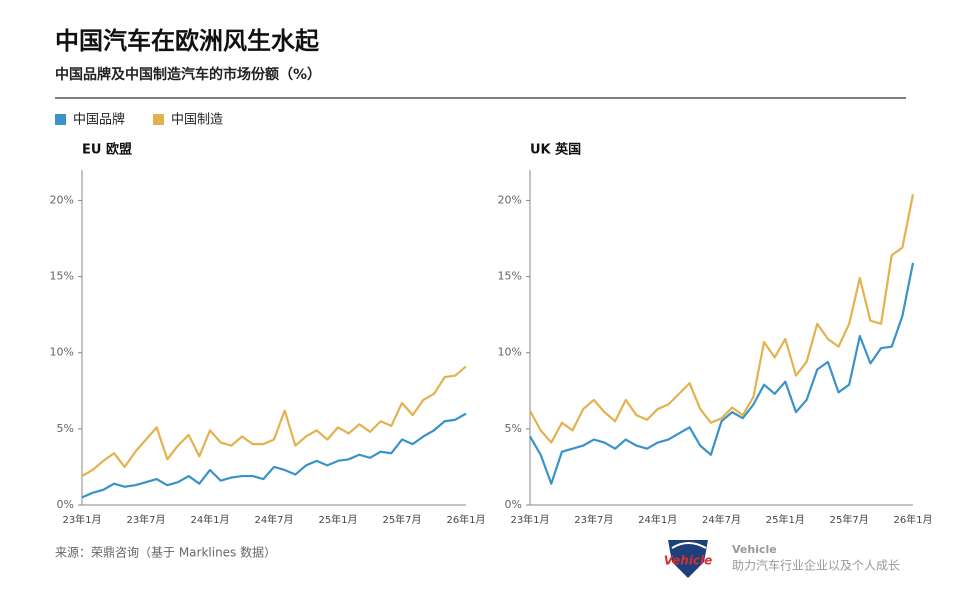  I want to click on subtitle: 中国品牌及中国制造汽车的市场份额（%）, so click(188, 74).